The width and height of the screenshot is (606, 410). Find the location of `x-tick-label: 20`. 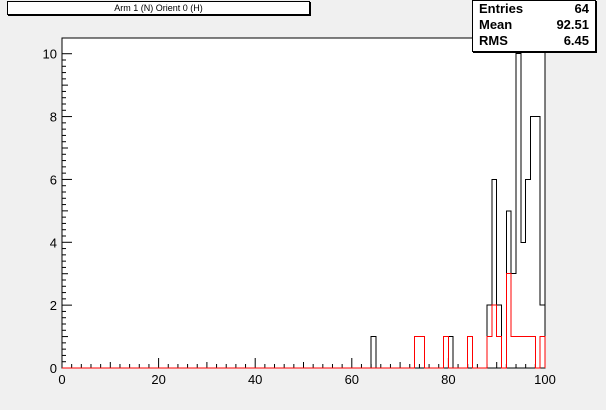

x-tick-label: 20 is located at coordinates (158, 379).